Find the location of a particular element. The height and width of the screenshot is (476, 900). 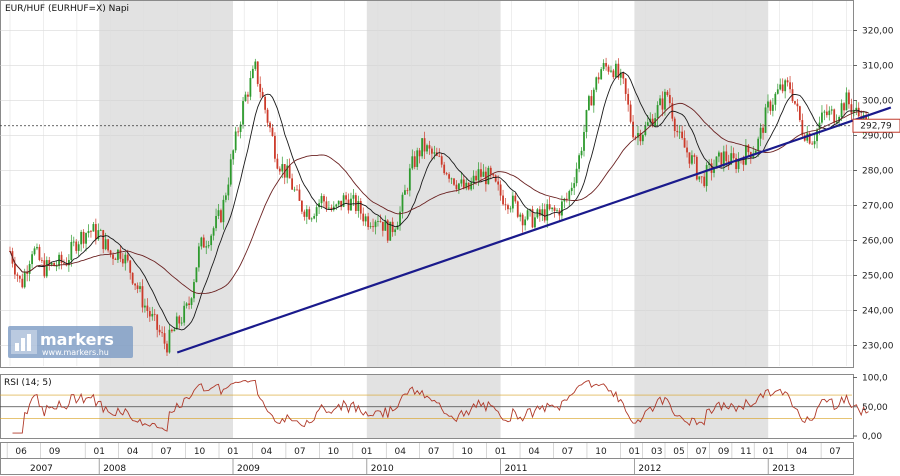

x-year-label: 2007 is located at coordinates (41, 469).